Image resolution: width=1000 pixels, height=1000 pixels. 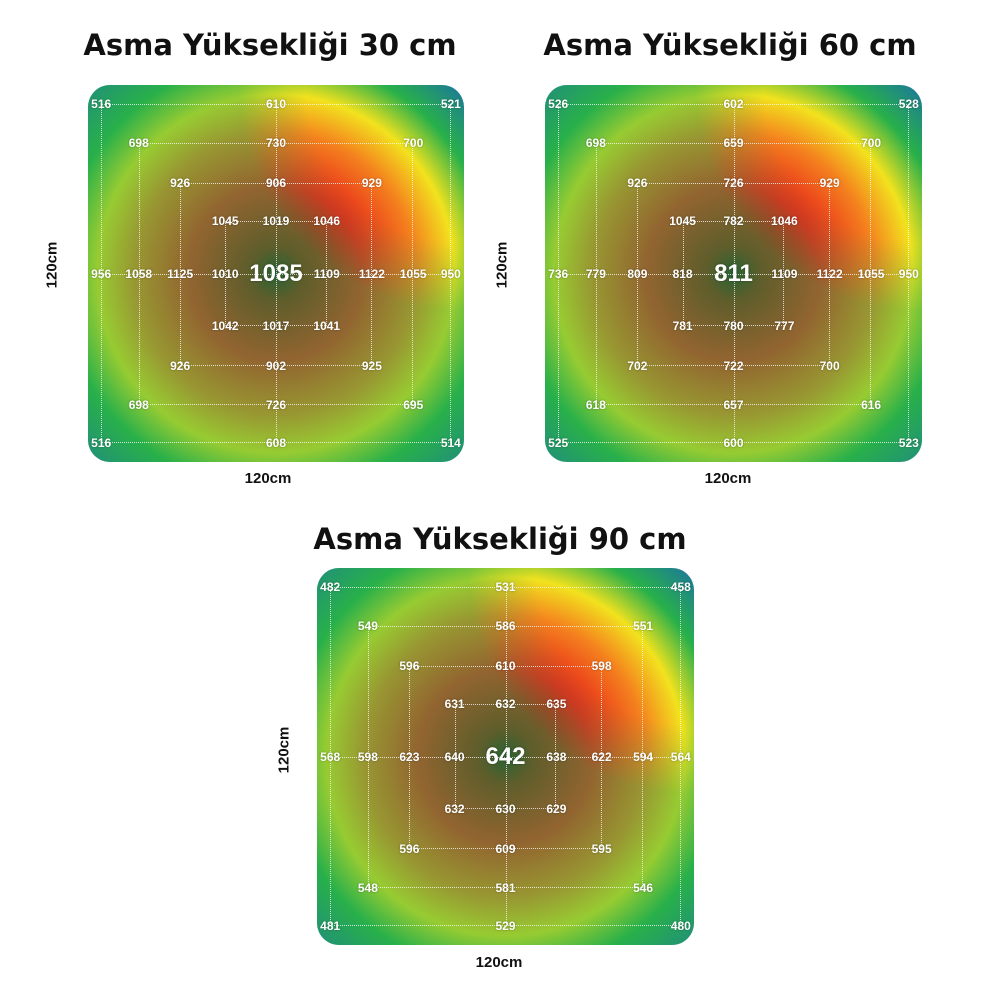 What do you see at coordinates (733, 220) in the screenshot?
I see `value-label: 782` at bounding box center [733, 220].